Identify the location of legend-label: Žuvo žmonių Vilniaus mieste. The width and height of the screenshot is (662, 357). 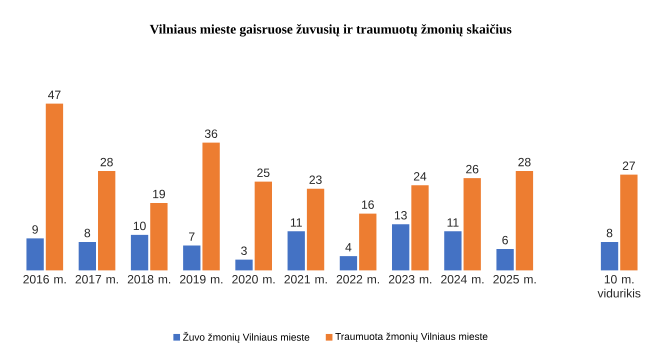
(246, 337).